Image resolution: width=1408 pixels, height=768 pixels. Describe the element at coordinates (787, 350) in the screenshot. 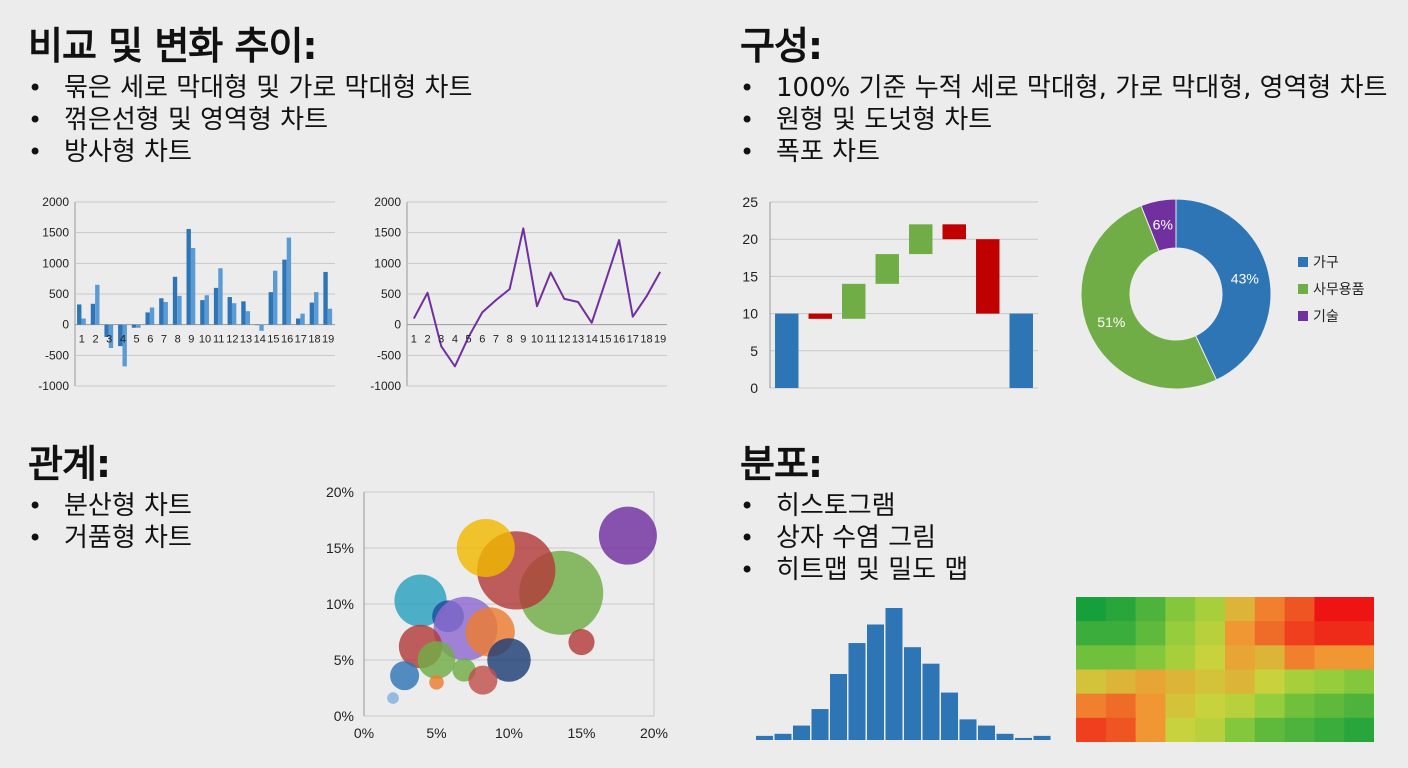

I see `waterfall-bar-total` at that location.